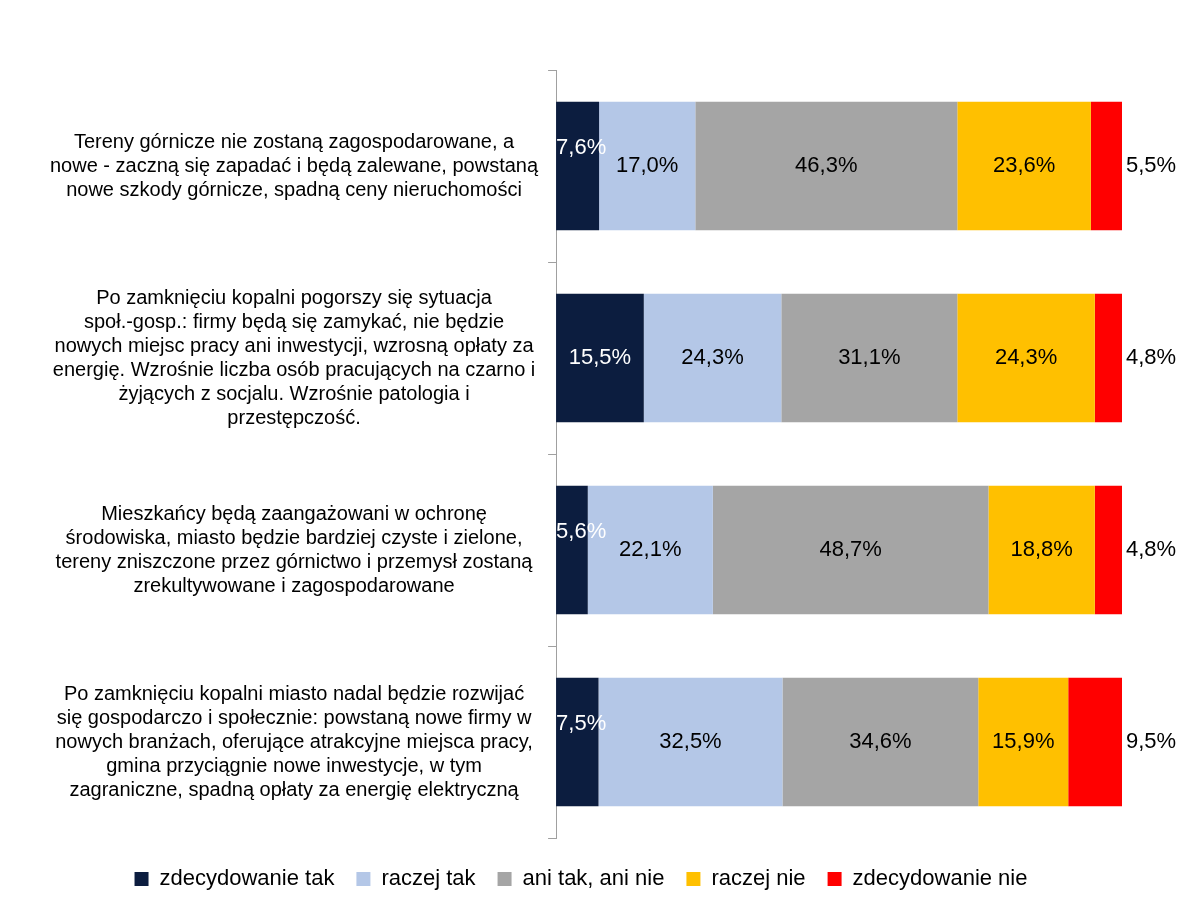  What do you see at coordinates (940, 878) in the screenshot?
I see `legend-label: zdecydowanie nie` at bounding box center [940, 878].